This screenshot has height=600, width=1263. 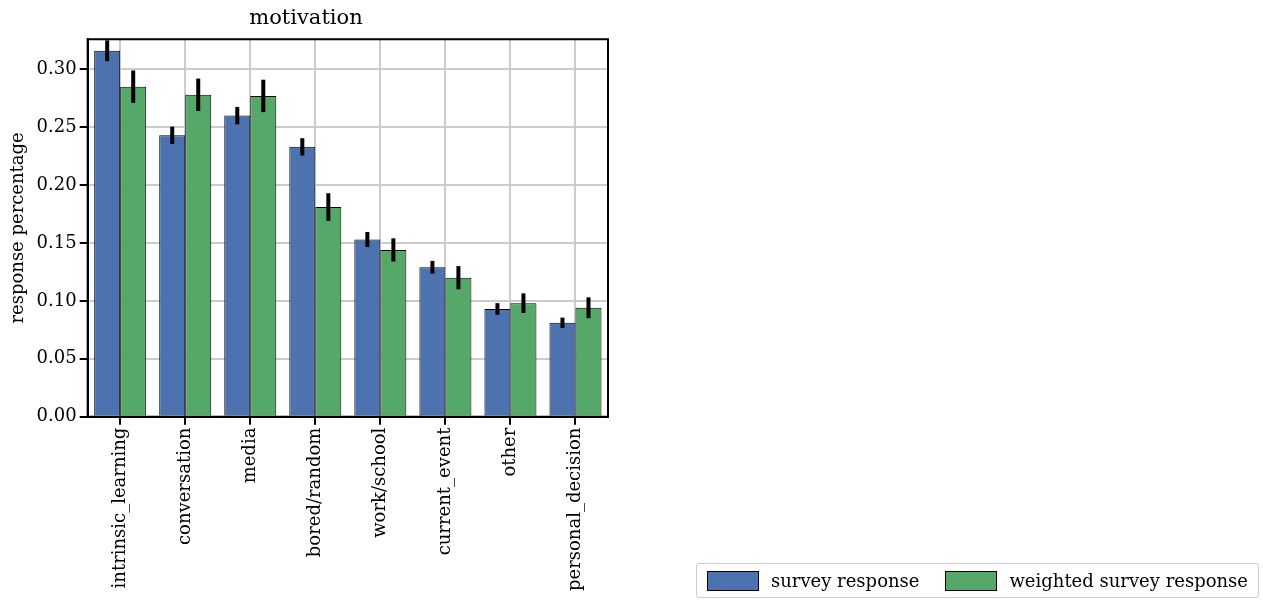 What do you see at coordinates (306, 17) in the screenshot?
I see `chart-title: motivation` at bounding box center [306, 17].